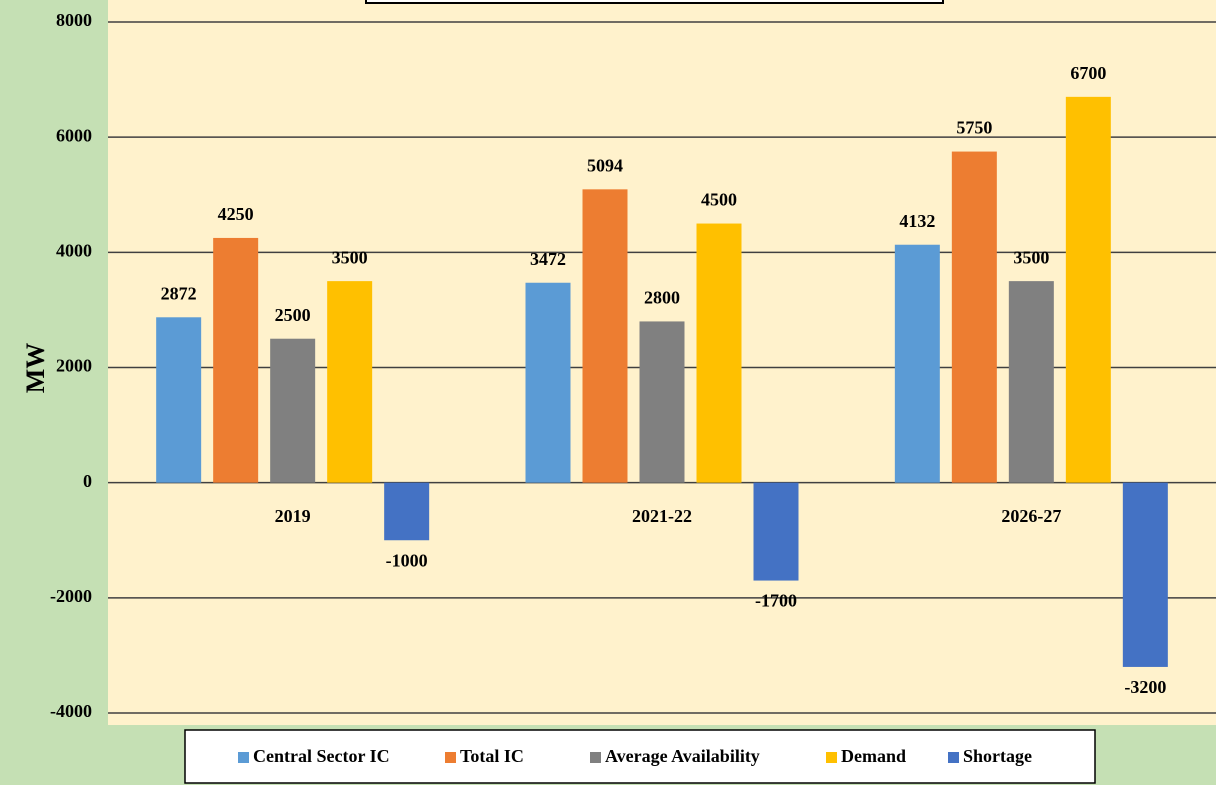 This screenshot has width=1216, height=785. I want to click on legend-box, so click(640, 756).